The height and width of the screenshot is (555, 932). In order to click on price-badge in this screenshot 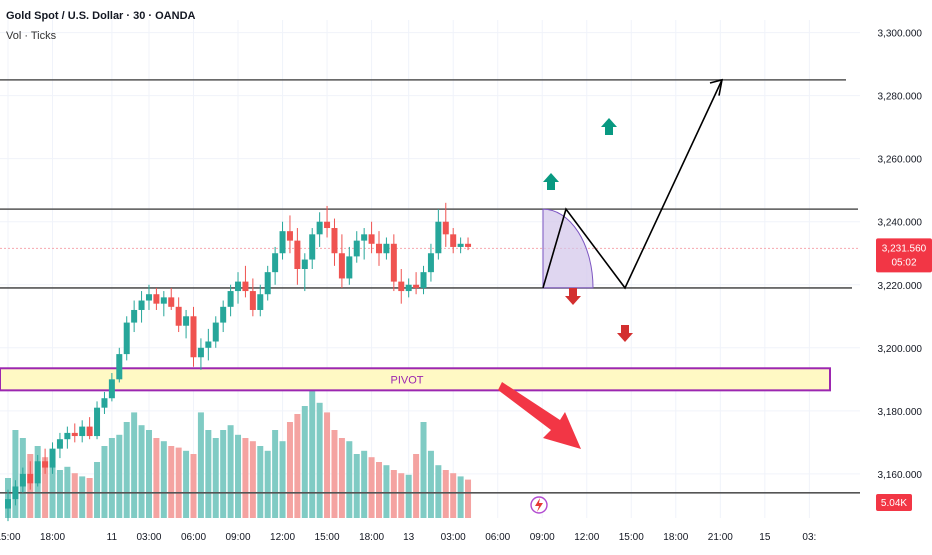, I will do `click(904, 255)`.